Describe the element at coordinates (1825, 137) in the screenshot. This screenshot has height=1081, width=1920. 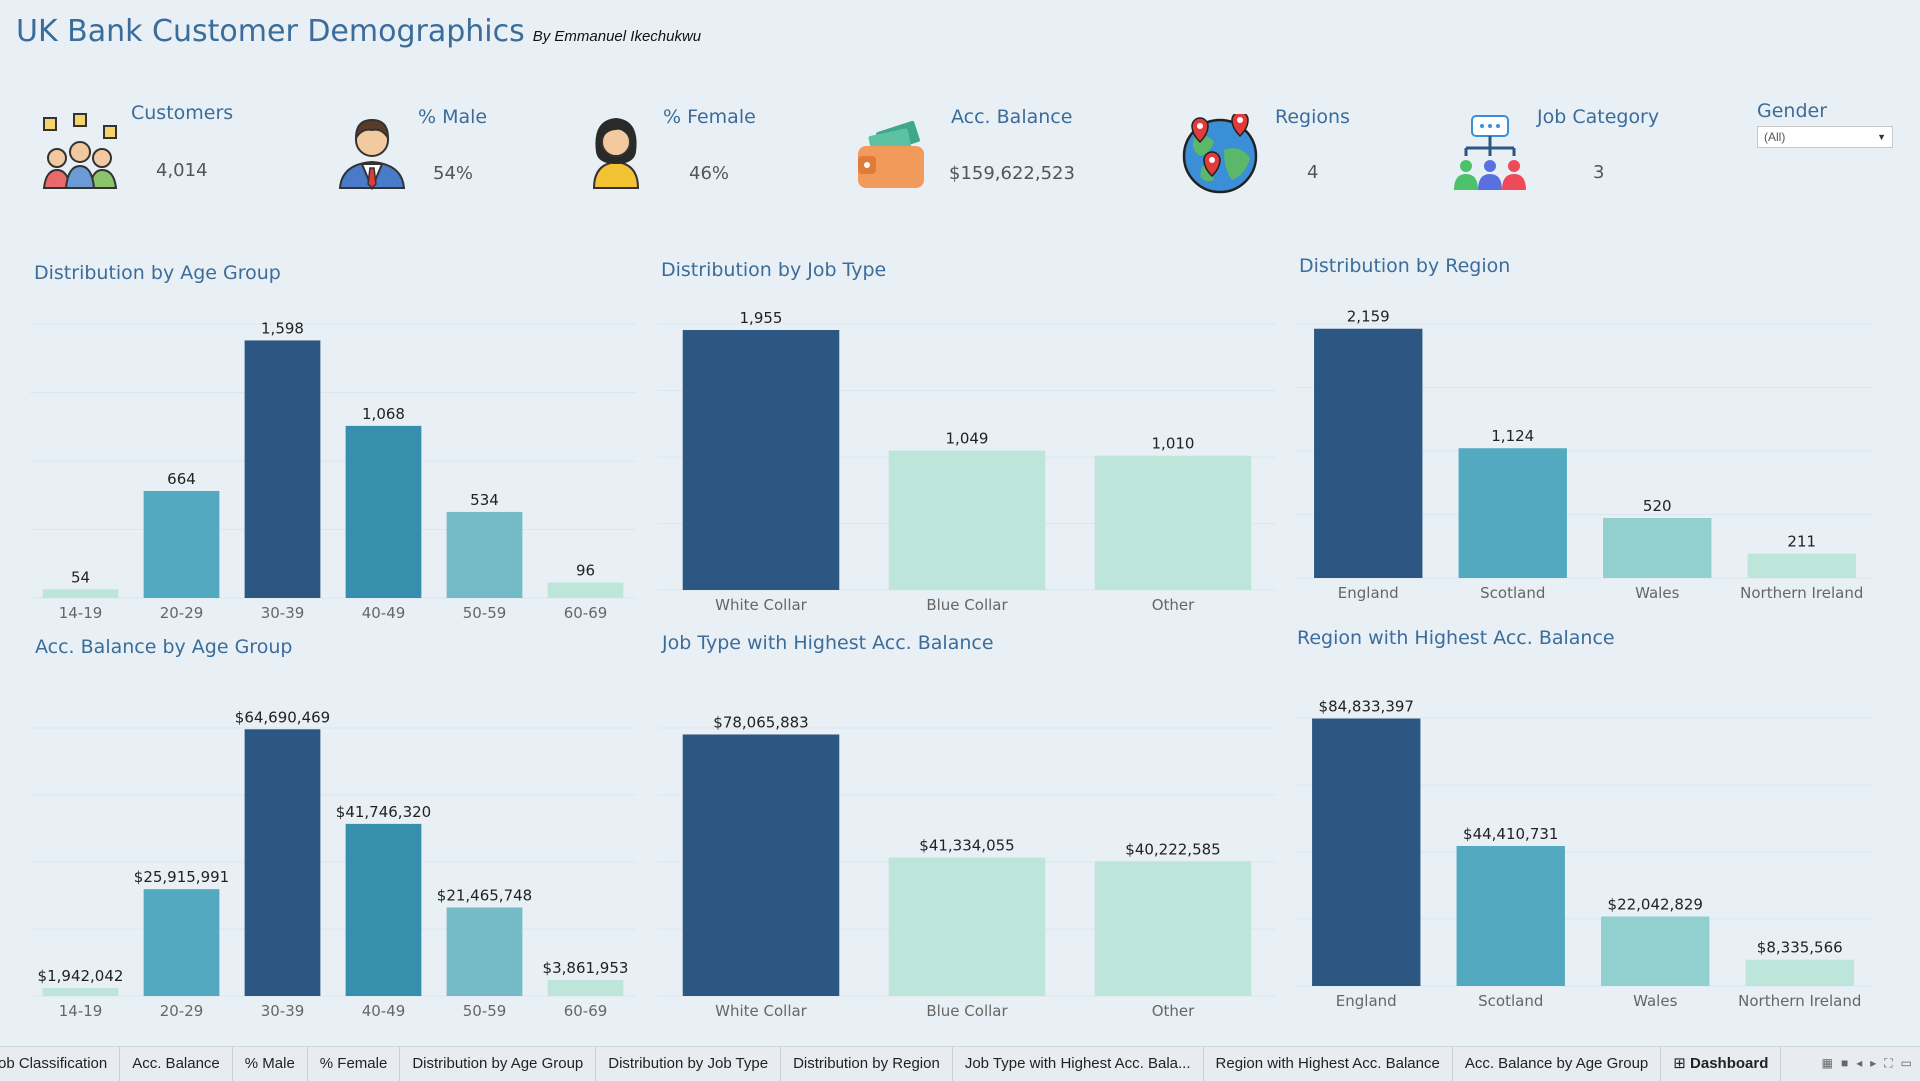
I see `gender-select: (All) ▼` at that location.